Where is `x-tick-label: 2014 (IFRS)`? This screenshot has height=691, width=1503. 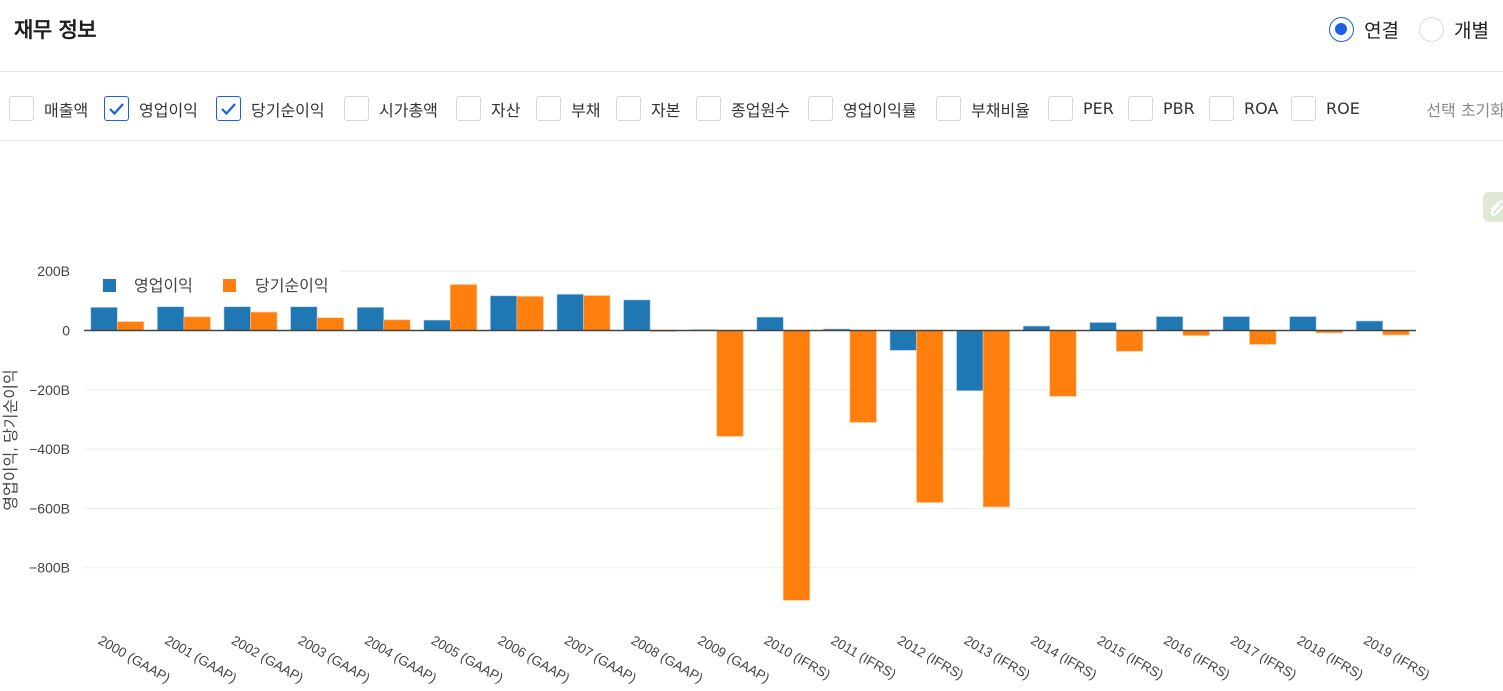
x-tick-label: 2014 (IFRS) is located at coordinates (1063, 658).